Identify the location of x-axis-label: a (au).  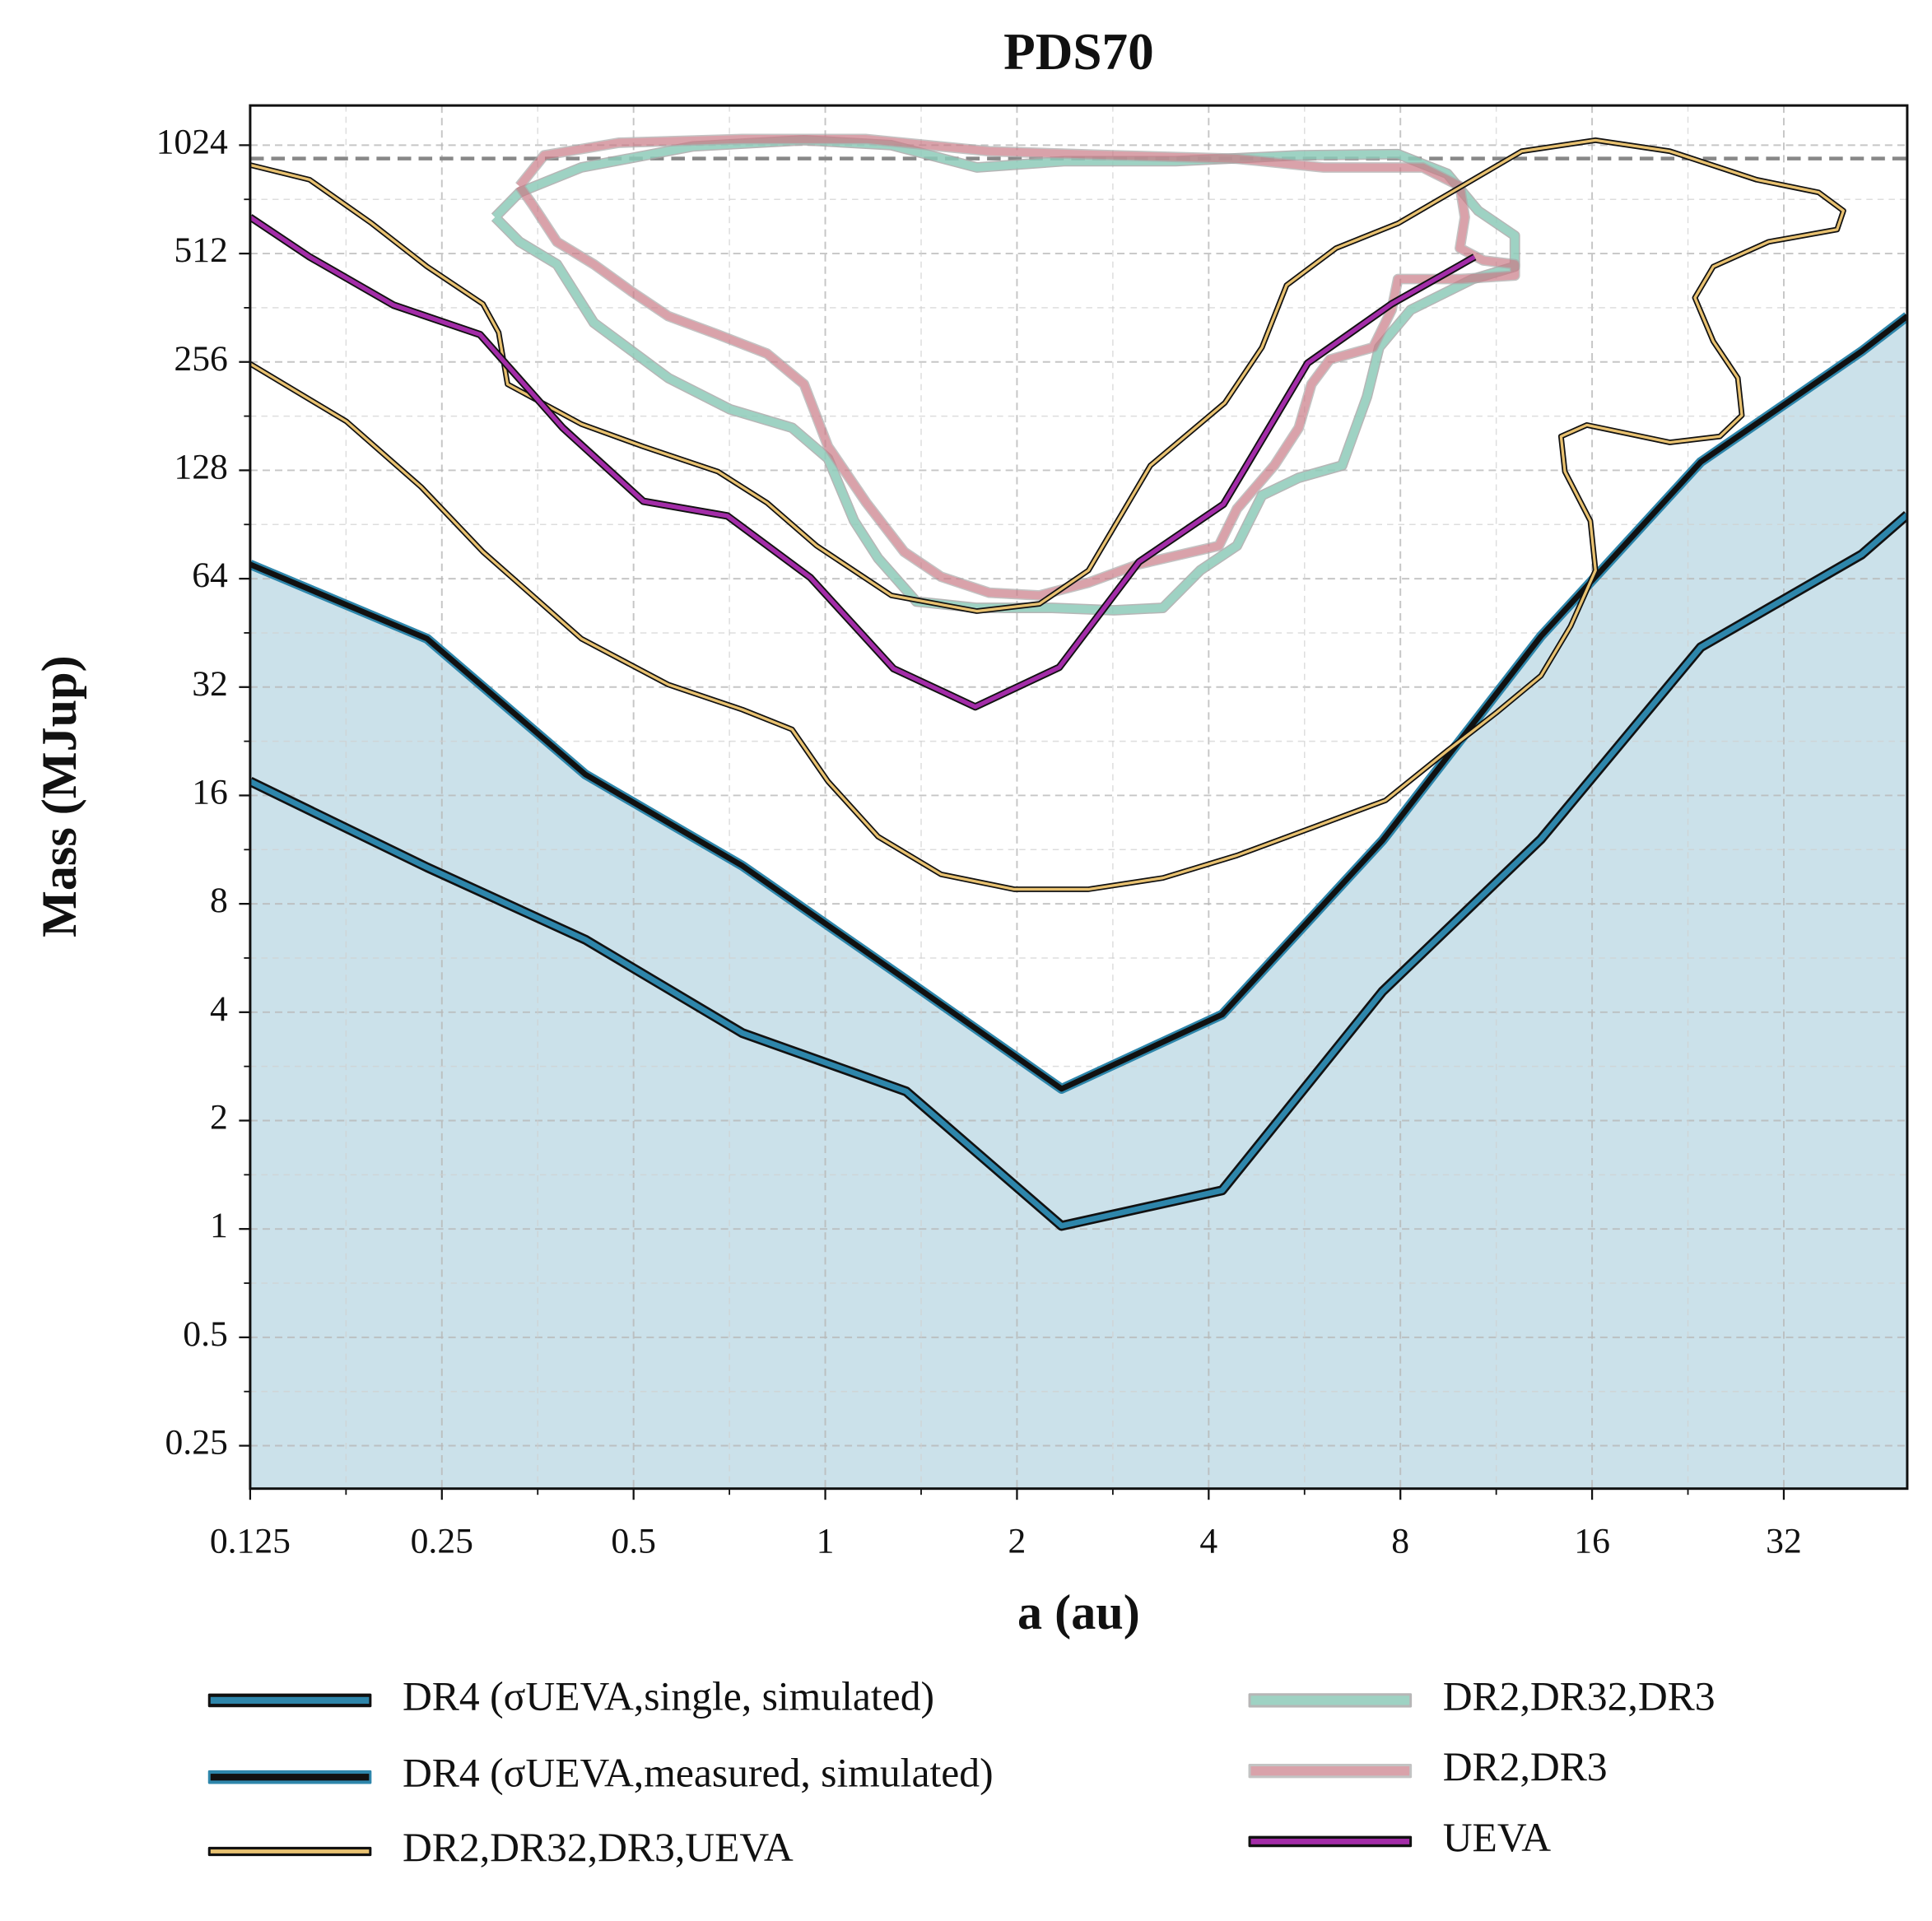
(1078, 1612).